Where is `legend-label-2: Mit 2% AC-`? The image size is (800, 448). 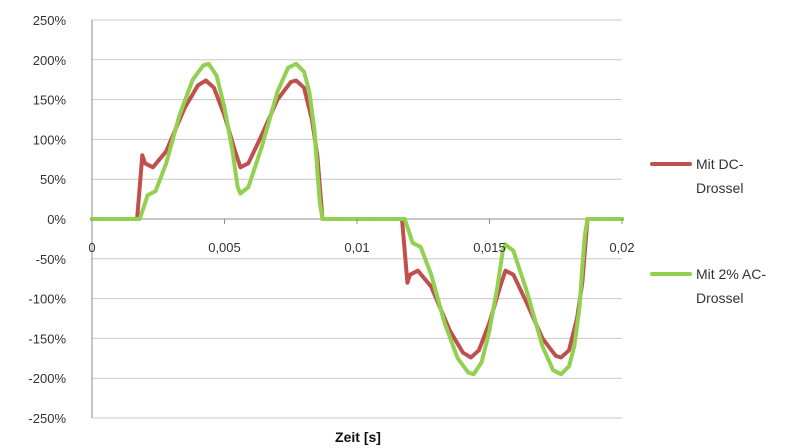
legend-label-2: Mit 2% AC- is located at coordinates (731, 274).